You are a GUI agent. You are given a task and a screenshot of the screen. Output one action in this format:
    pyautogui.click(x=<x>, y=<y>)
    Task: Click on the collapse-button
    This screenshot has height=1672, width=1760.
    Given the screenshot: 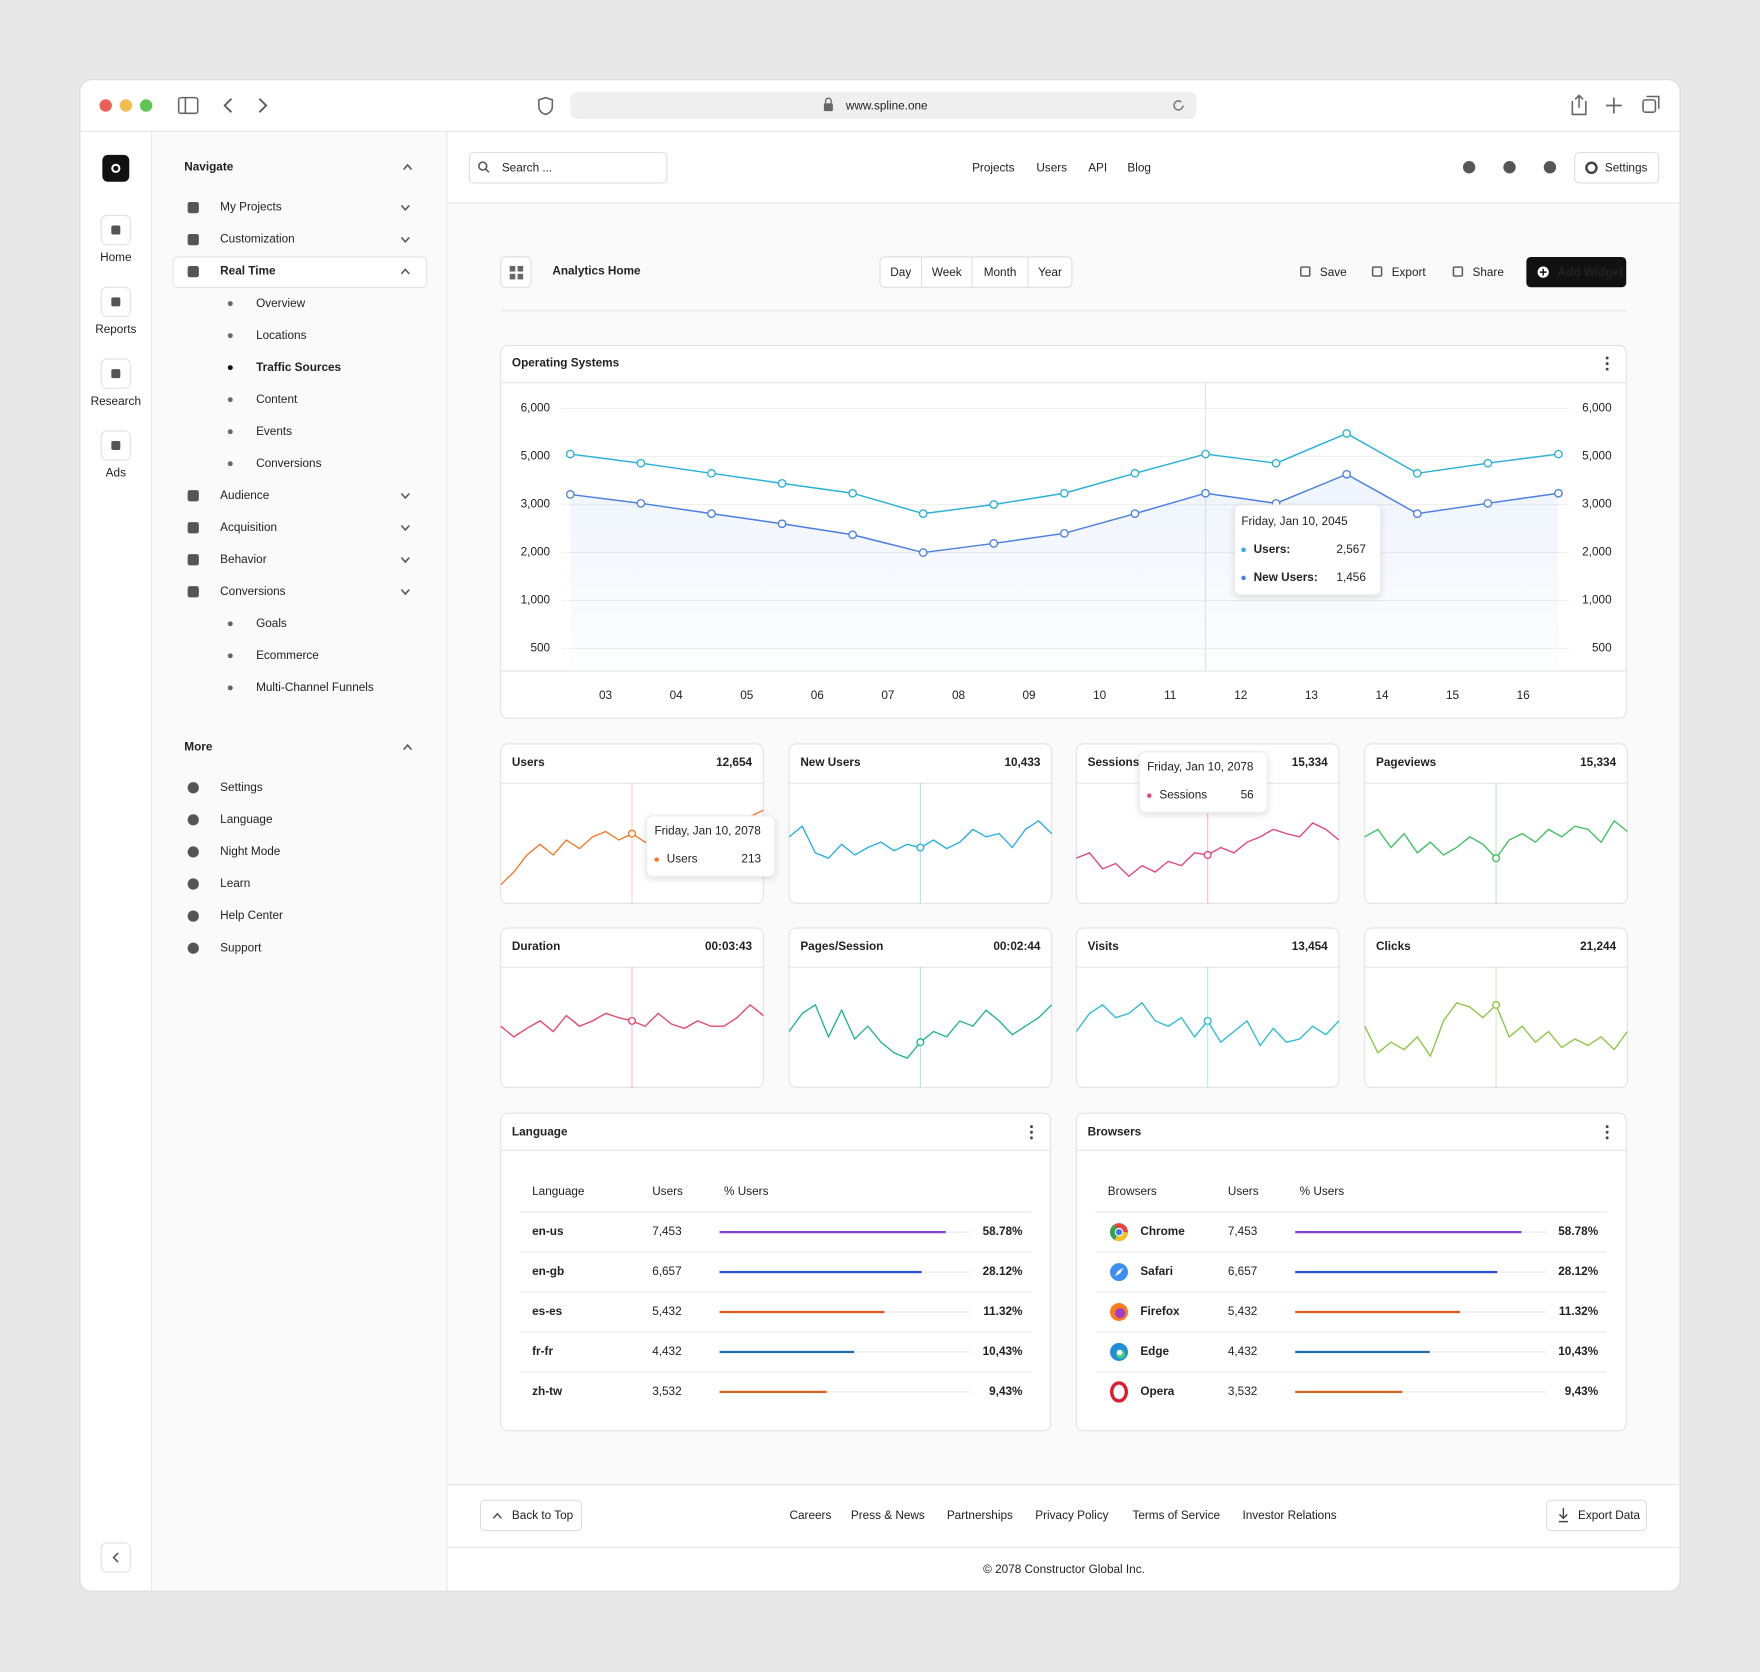 What is the action you would take?
    pyautogui.click(x=115, y=1557)
    